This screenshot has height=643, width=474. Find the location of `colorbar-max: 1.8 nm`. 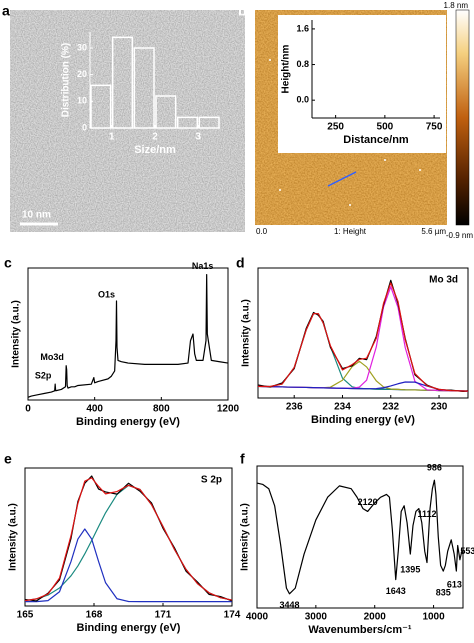

colorbar-max: 1.8 nm is located at coordinates (456, 5).